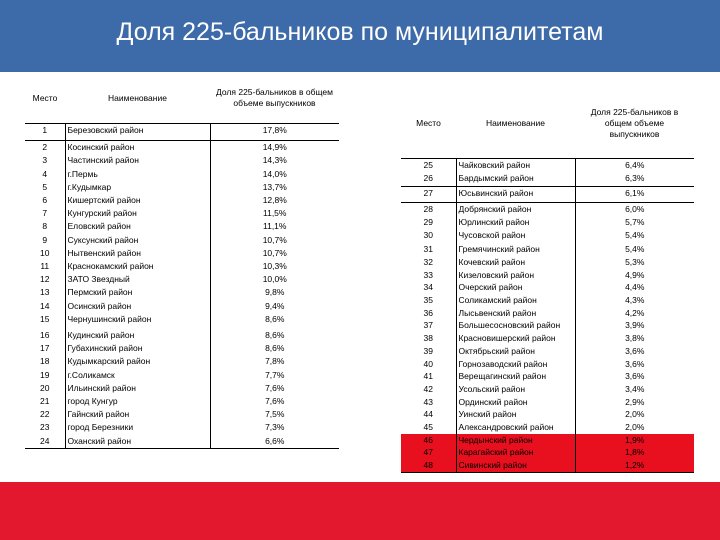  What do you see at coordinates (137, 130) in the screenshot?
I see `cell-name: Березовский район` at bounding box center [137, 130].